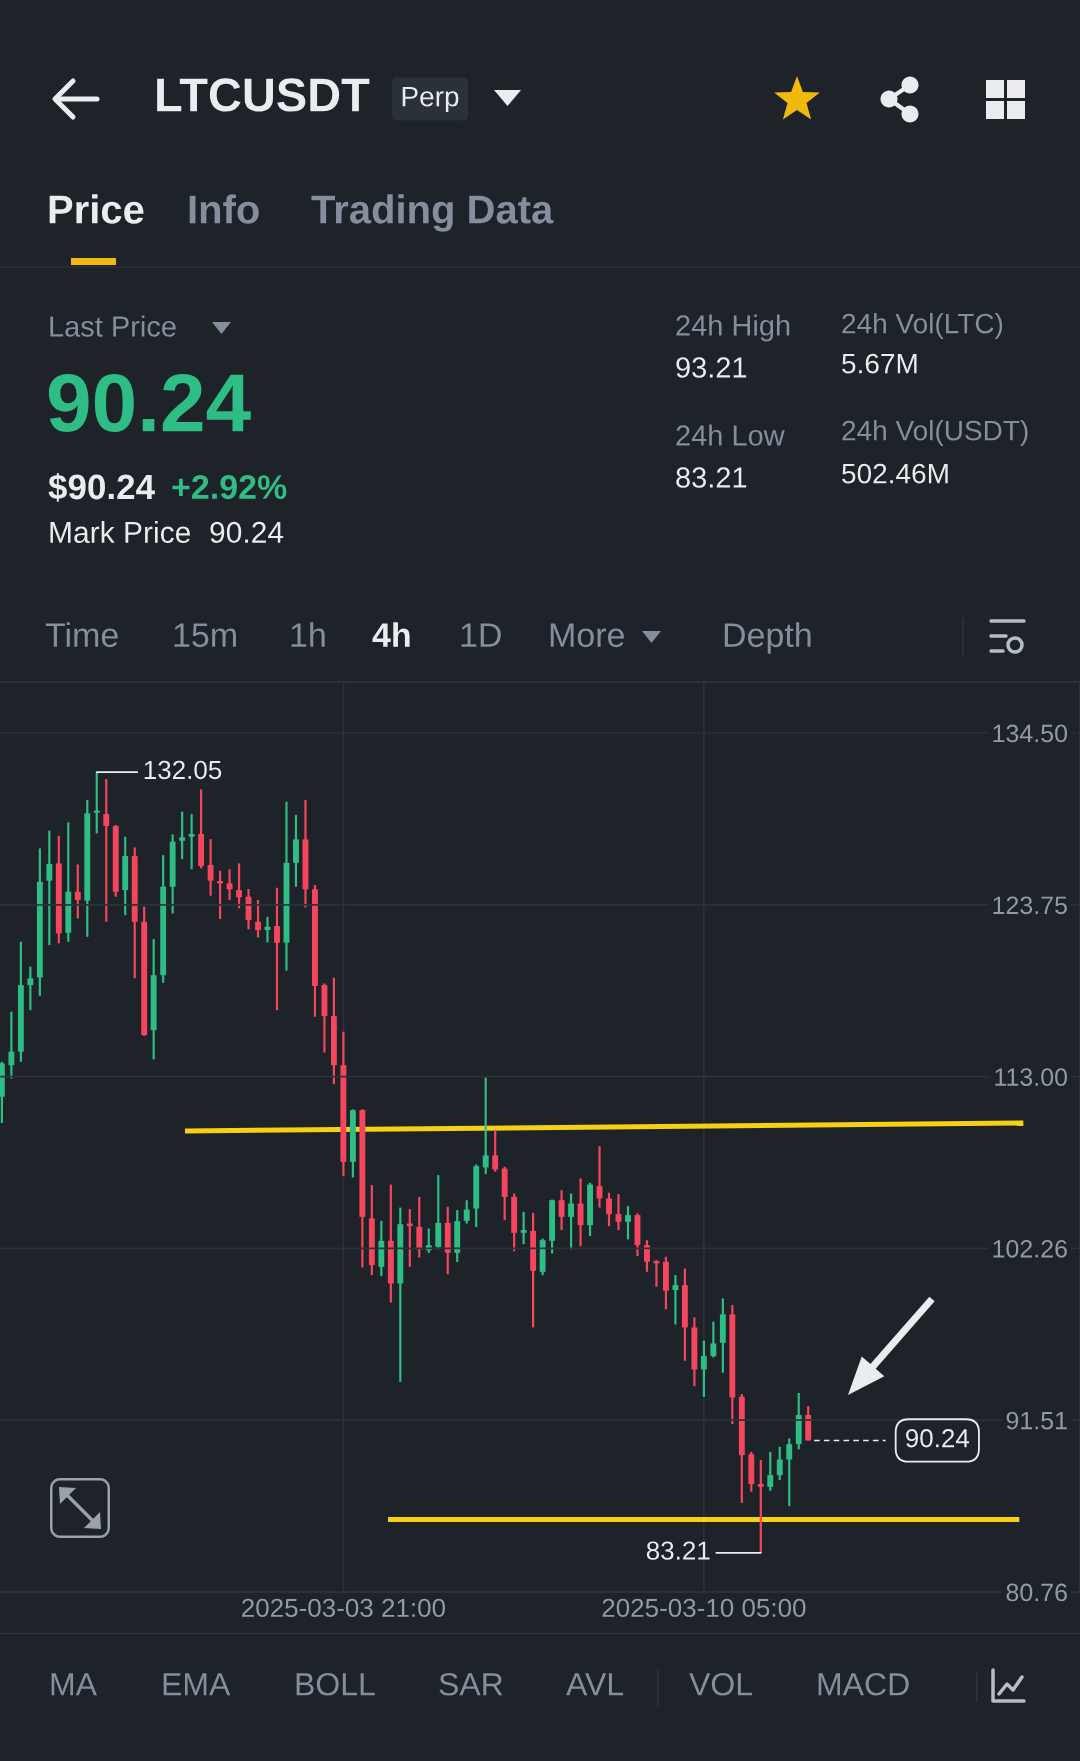 The image size is (1080, 1761). I want to click on text: 93.21, so click(711, 367).